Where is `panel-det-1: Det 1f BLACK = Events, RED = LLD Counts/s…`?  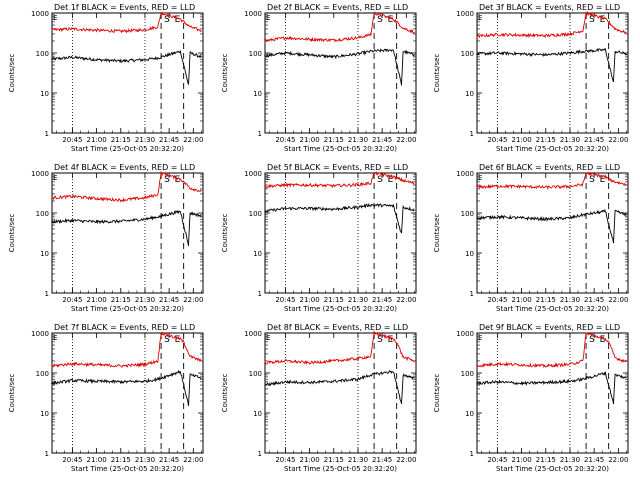 panel-det-1: Det 1f BLACK = Events, RED = LLD Counts/s… is located at coordinates (106, 78).